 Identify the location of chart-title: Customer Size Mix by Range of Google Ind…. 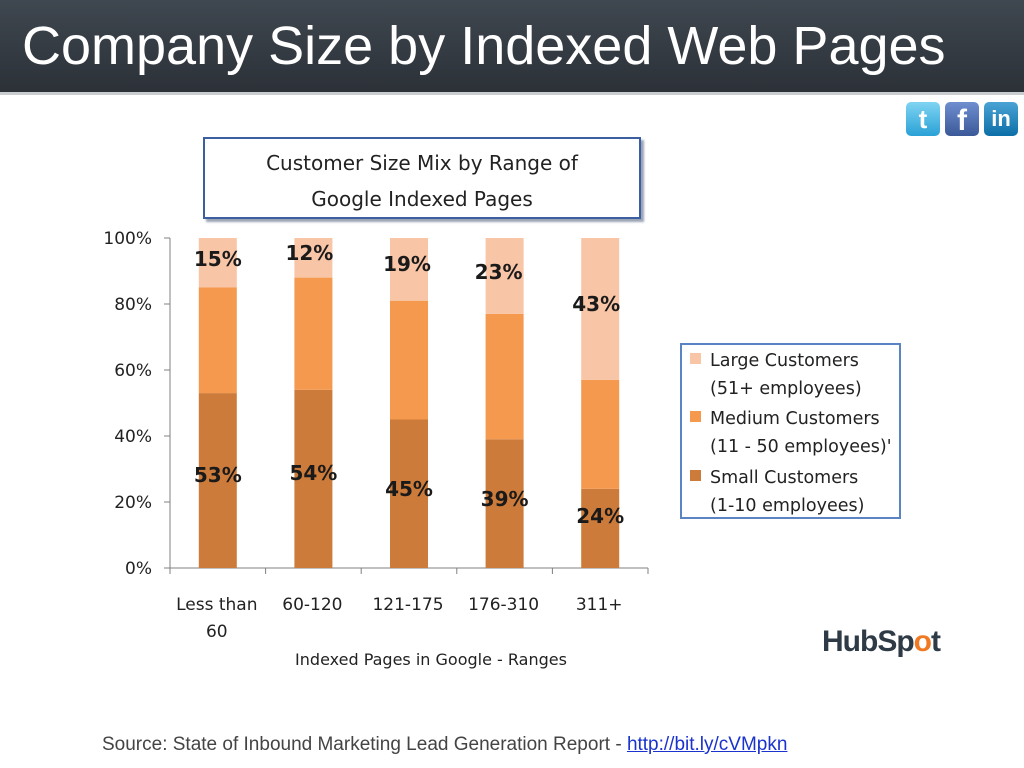
(422, 178).